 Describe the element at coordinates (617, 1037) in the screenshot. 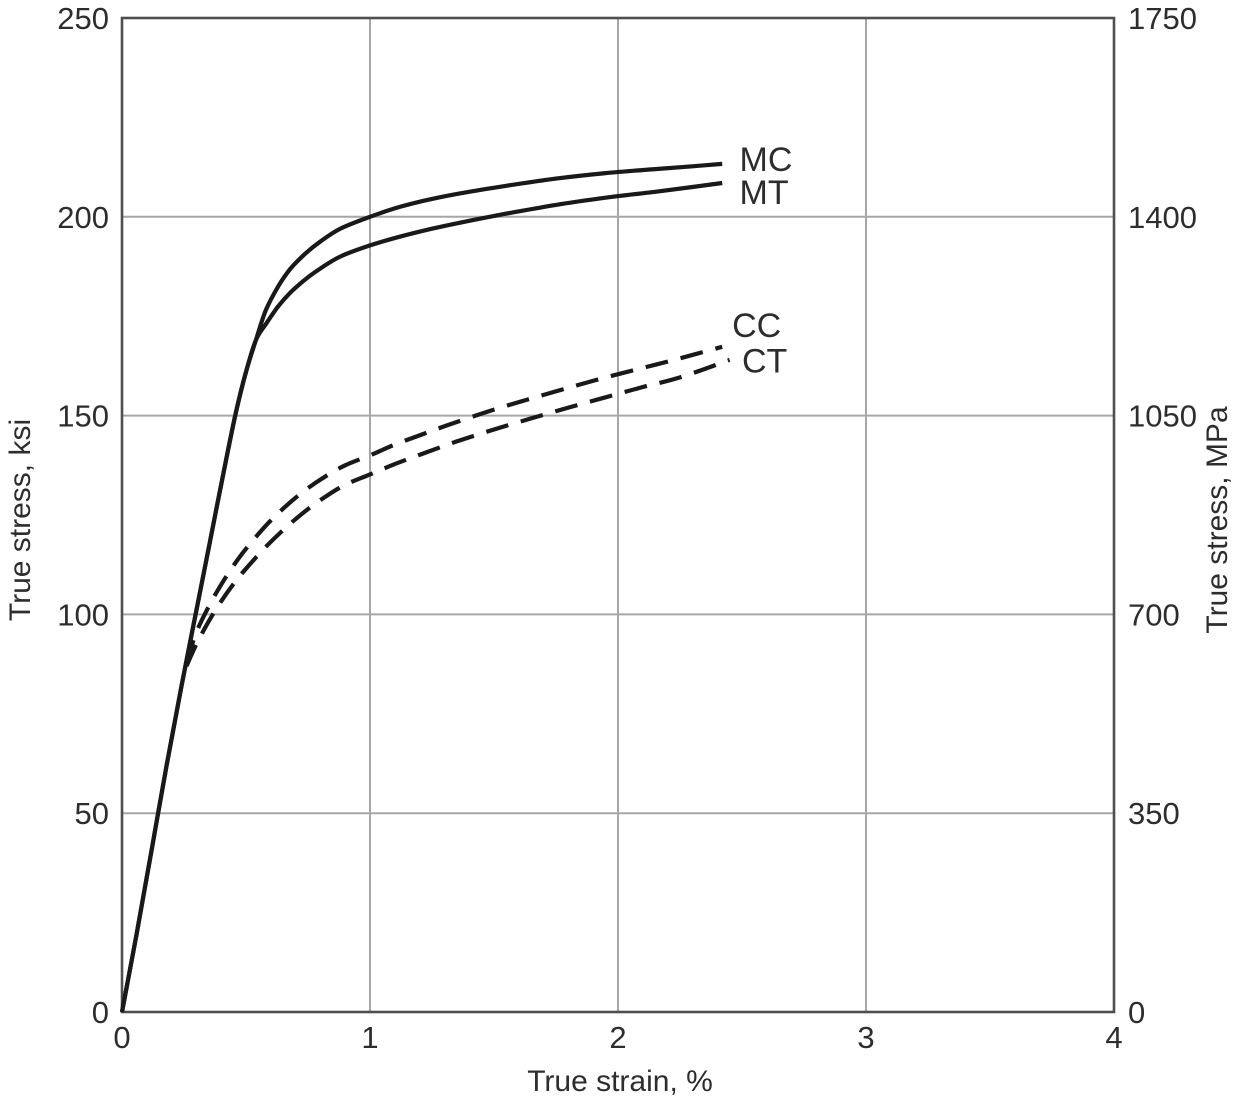

I see `x-tick-label: 2` at that location.